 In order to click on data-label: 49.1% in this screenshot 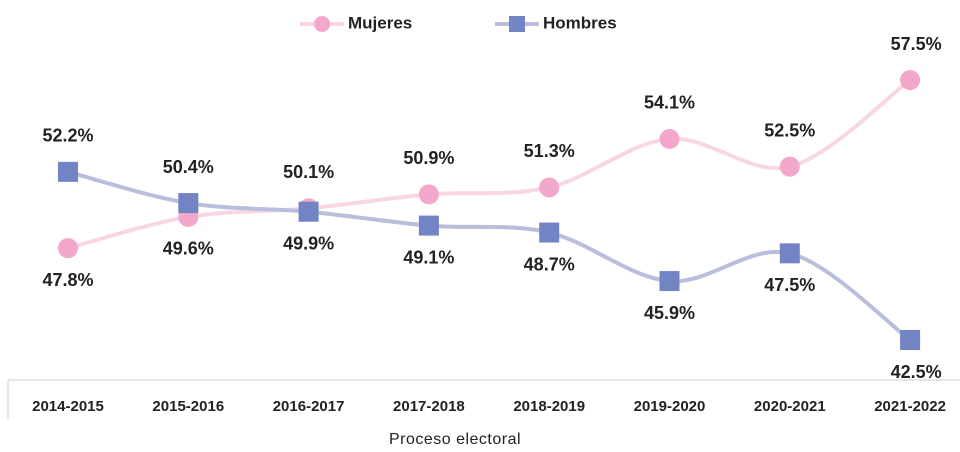, I will do `click(428, 257)`.